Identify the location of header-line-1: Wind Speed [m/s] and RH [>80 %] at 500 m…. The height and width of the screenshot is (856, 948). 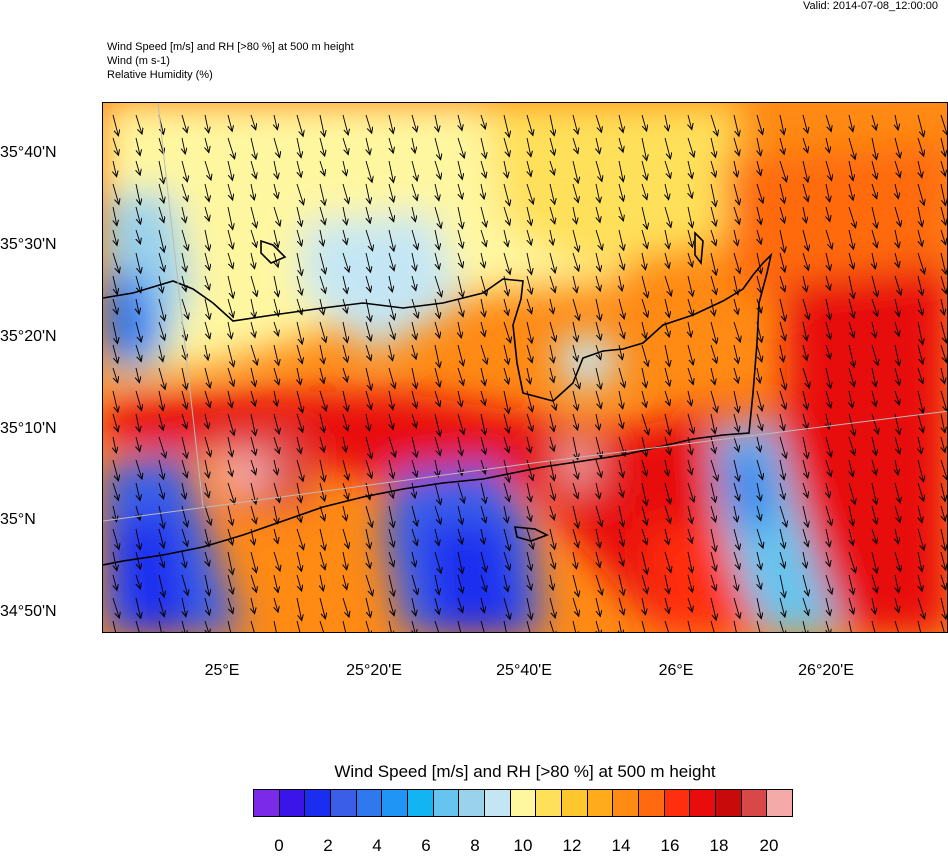
(230, 47).